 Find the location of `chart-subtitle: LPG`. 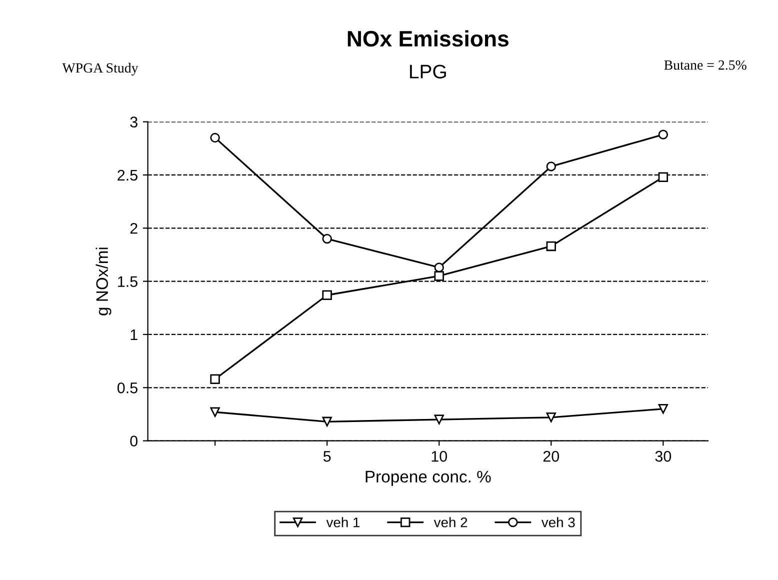

chart-subtitle: LPG is located at coordinates (428, 71).